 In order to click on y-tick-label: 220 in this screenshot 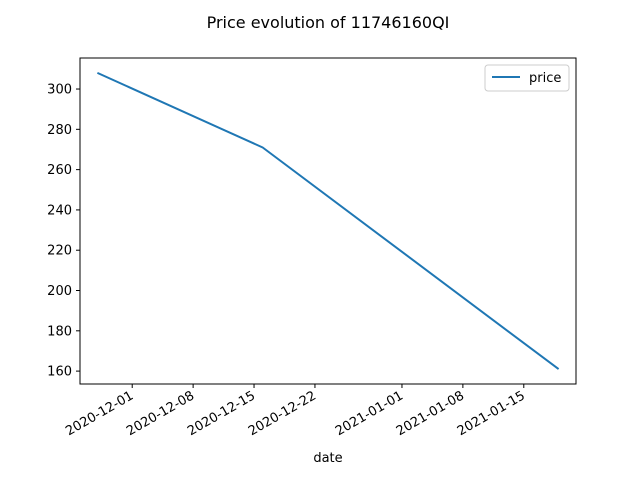, I will do `click(59, 251)`.